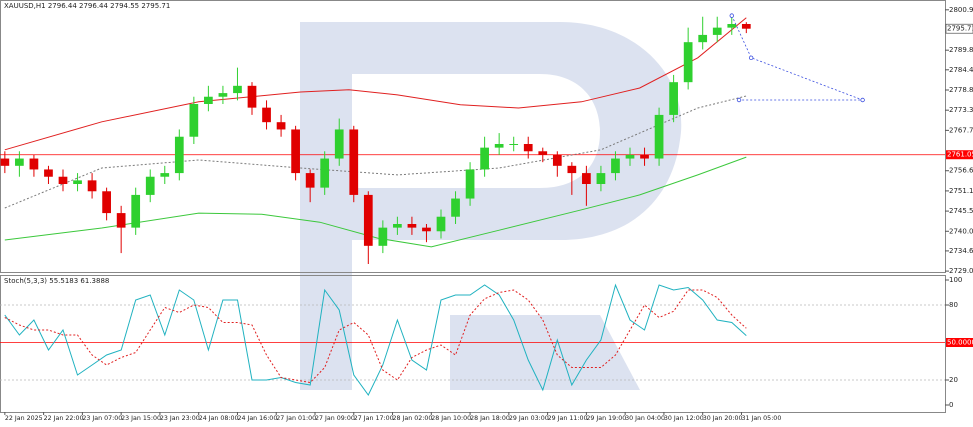  I want to click on x-tick-label: 23 Jan 23:00, so click(180, 418).